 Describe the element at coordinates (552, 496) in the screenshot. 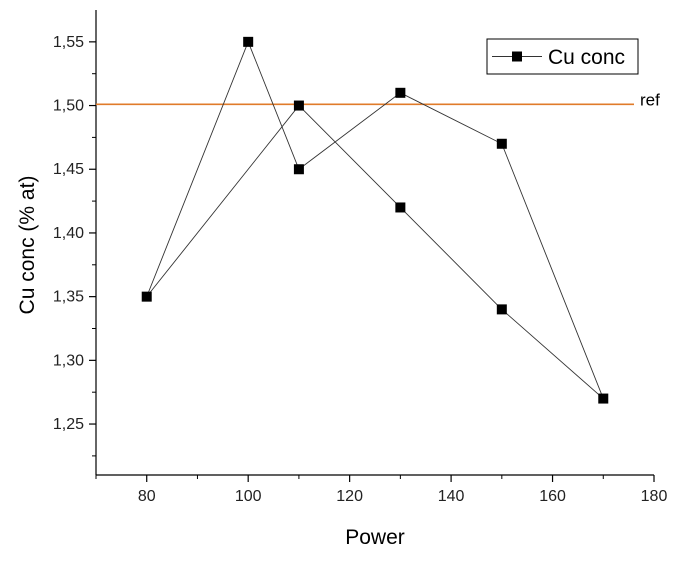

I see `x-tick-label: 160` at that location.